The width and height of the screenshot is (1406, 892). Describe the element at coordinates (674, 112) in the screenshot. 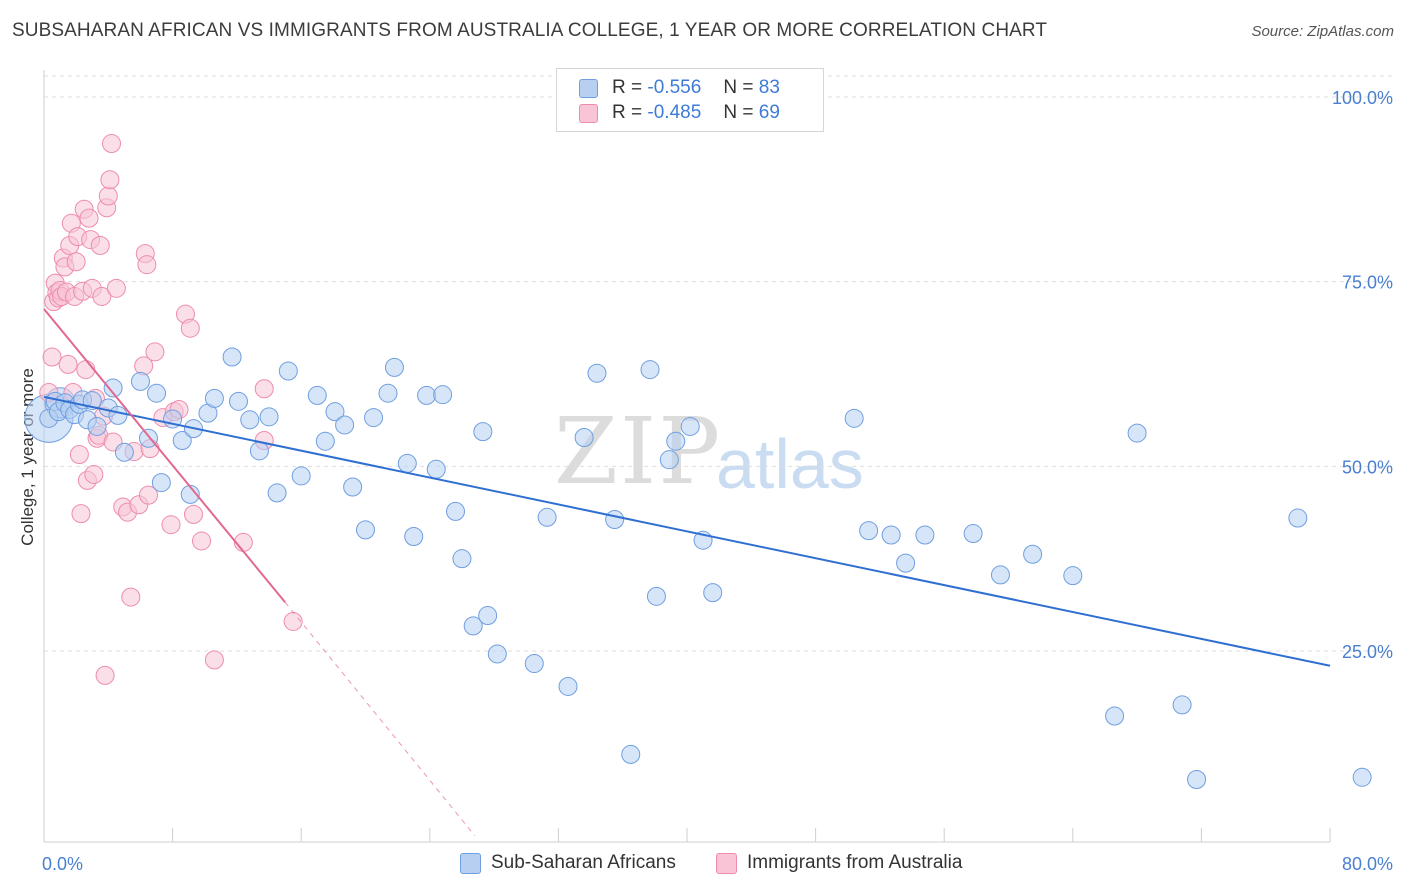

I see `legend-r-value-pink: -0.485` at that location.